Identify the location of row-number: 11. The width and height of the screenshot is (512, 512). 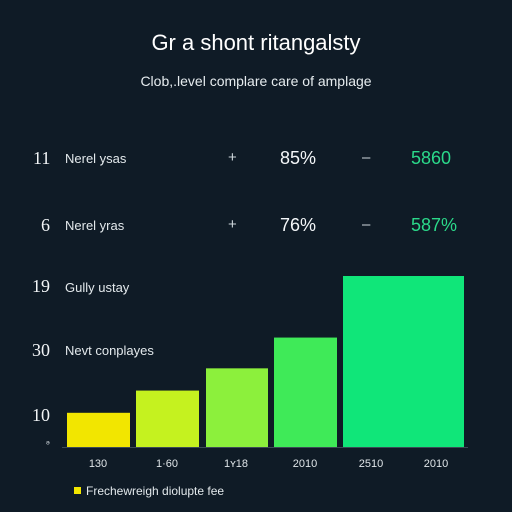
(42, 158).